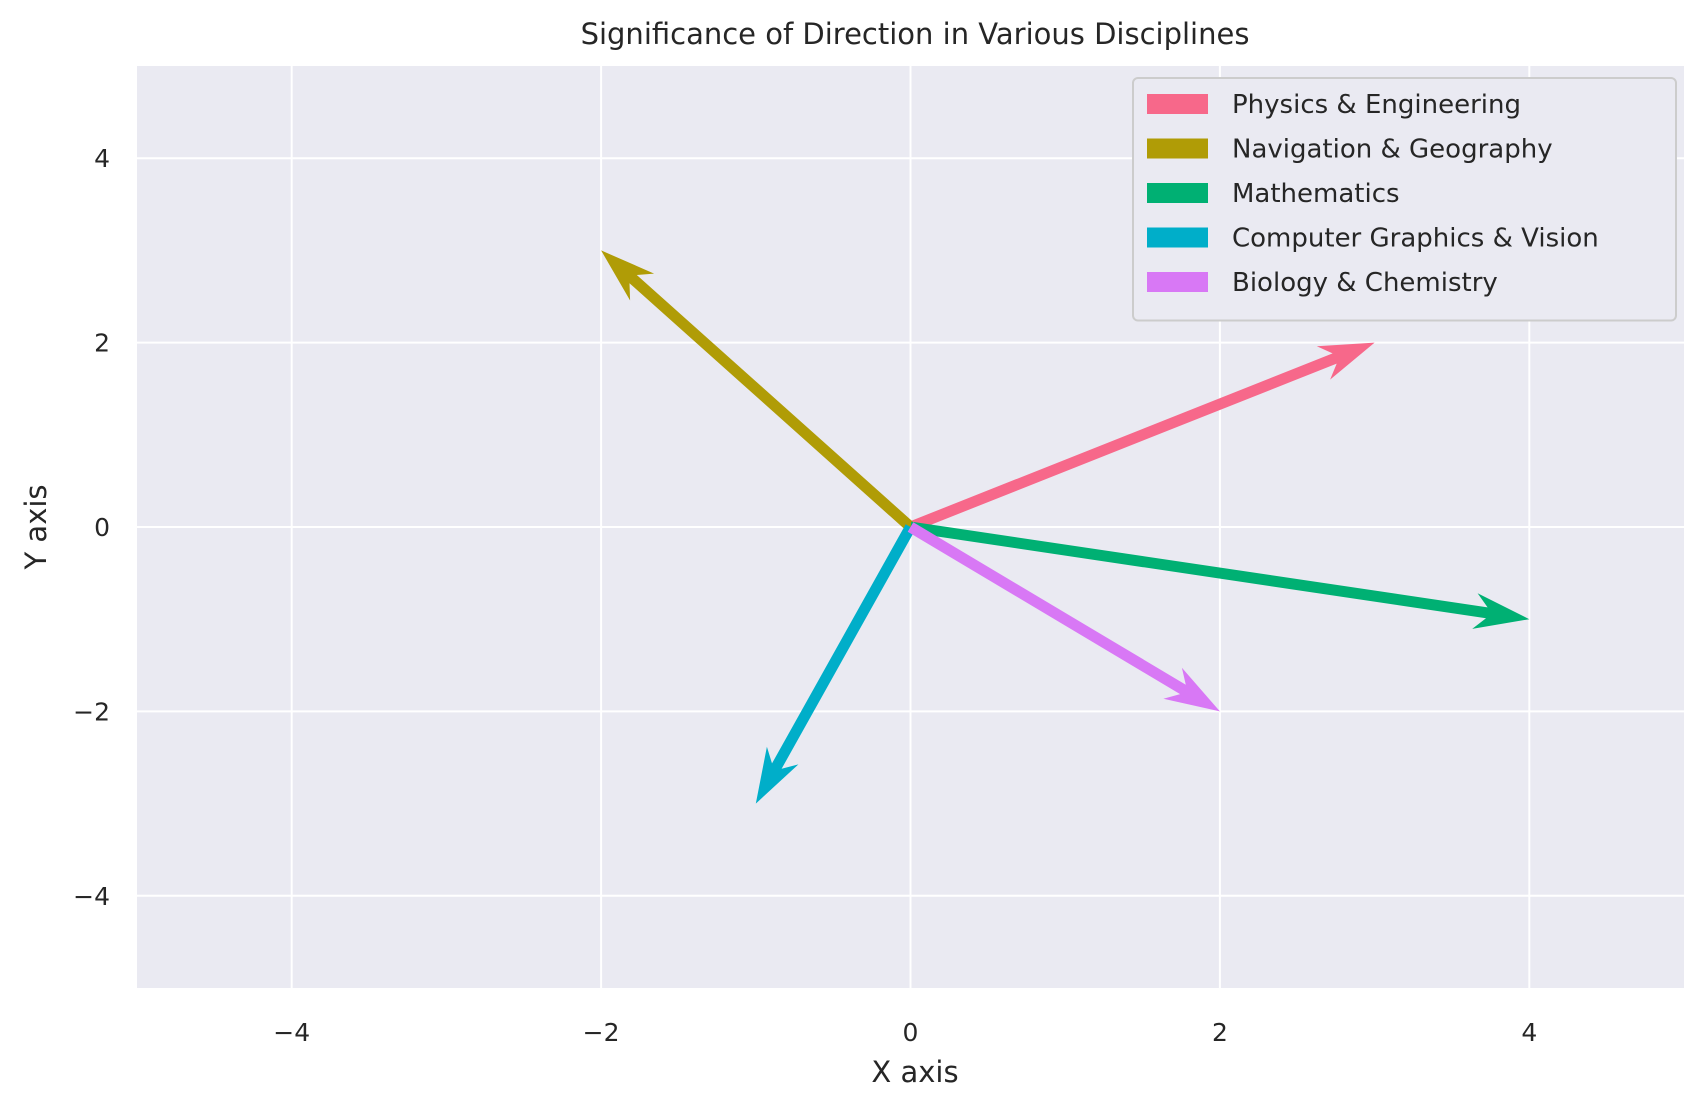 The height and width of the screenshot is (1106, 1705). I want to click on y-tick-label: 2, so click(102, 343).